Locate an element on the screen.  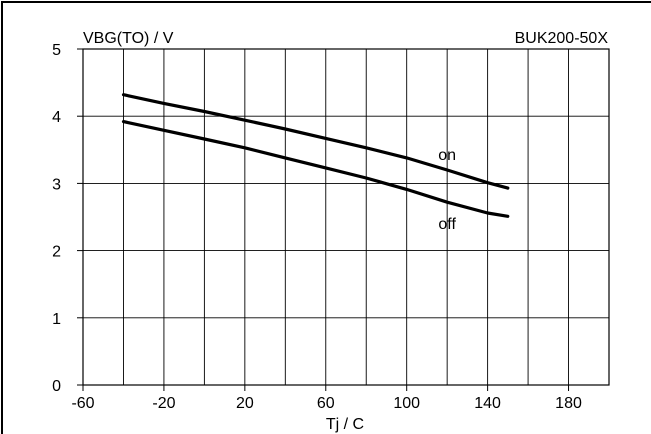
annotations: on off is located at coordinates (447, 190).